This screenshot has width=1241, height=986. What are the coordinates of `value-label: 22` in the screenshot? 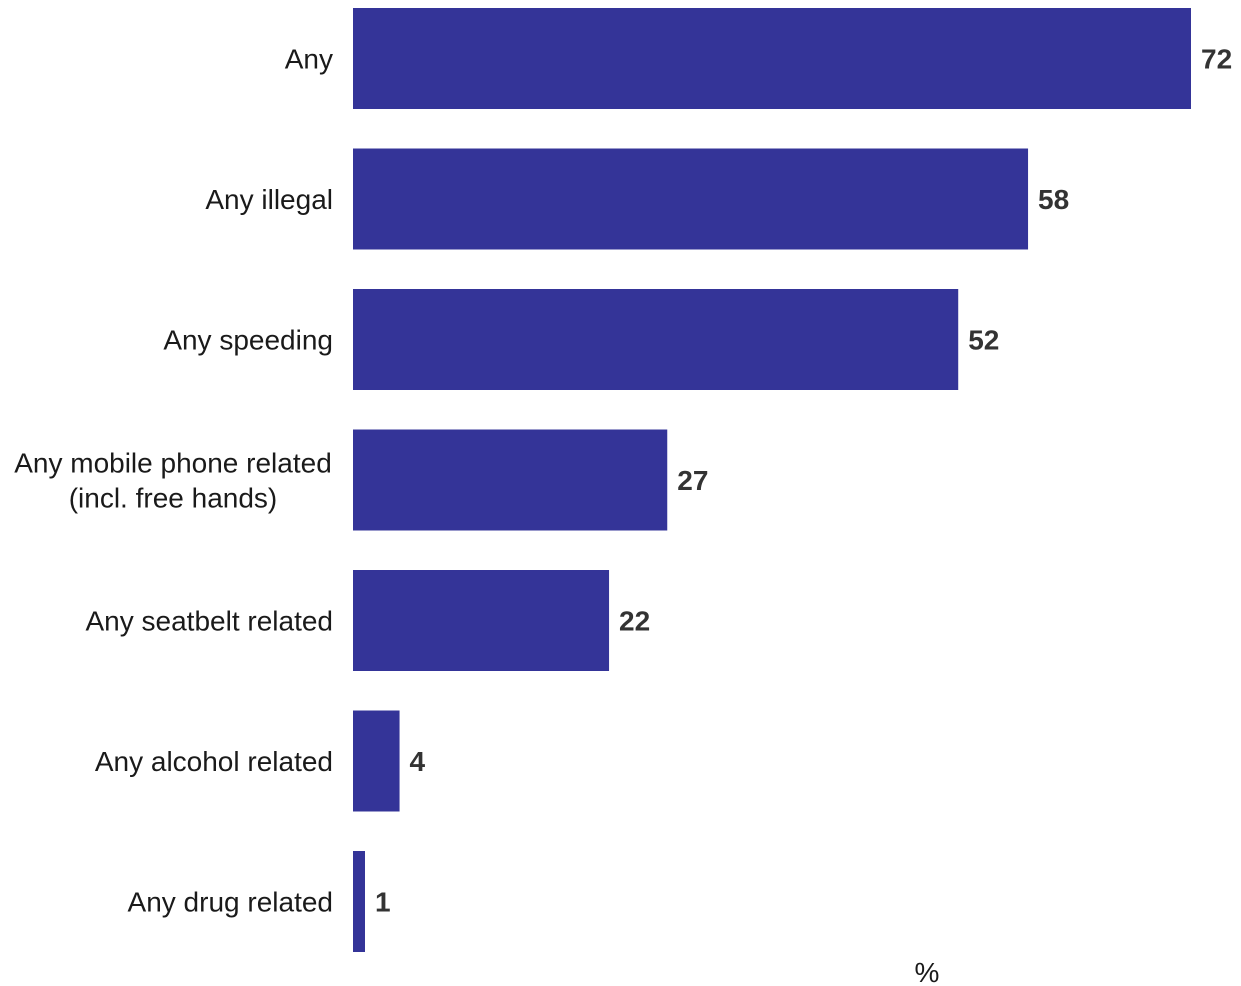 It's located at (634, 621).